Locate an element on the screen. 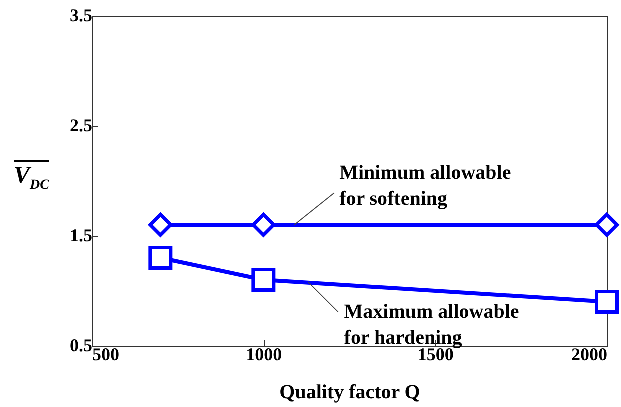 This screenshot has height=407, width=621. x-axis-title: Quality factor Q is located at coordinates (350, 393).